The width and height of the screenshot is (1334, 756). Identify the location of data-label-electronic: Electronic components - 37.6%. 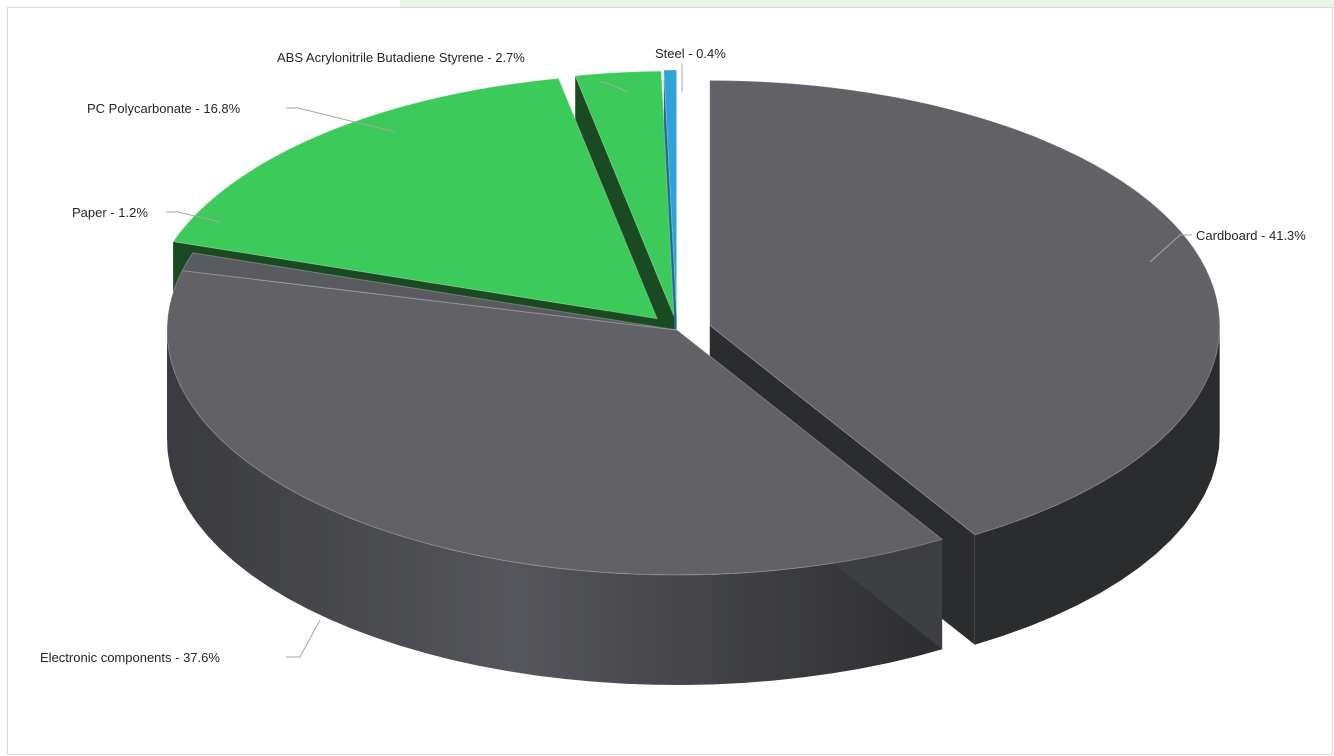
(130, 657).